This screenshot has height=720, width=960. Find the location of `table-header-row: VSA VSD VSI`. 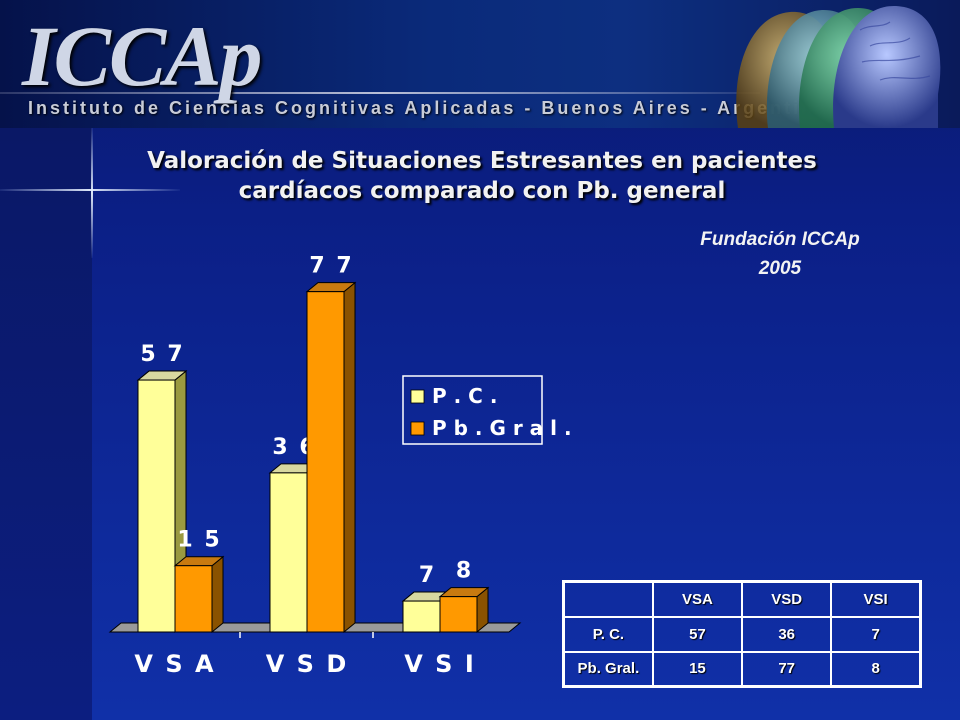

table-header-row: VSA VSD VSI is located at coordinates (742, 599).